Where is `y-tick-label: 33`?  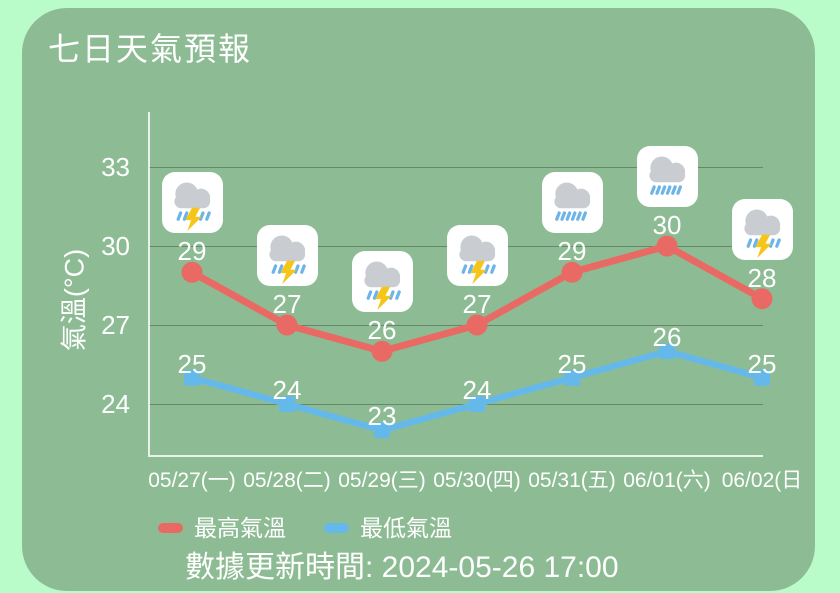
y-tick-label: 33 is located at coordinates (115, 167).